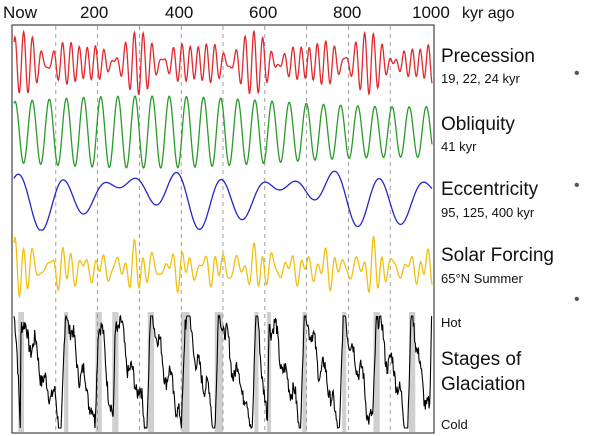 Image resolution: width=590 pixels, height=436 pixels. What do you see at coordinates (223, 62) in the screenshot?
I see `series-line-precession` at bounding box center [223, 62].